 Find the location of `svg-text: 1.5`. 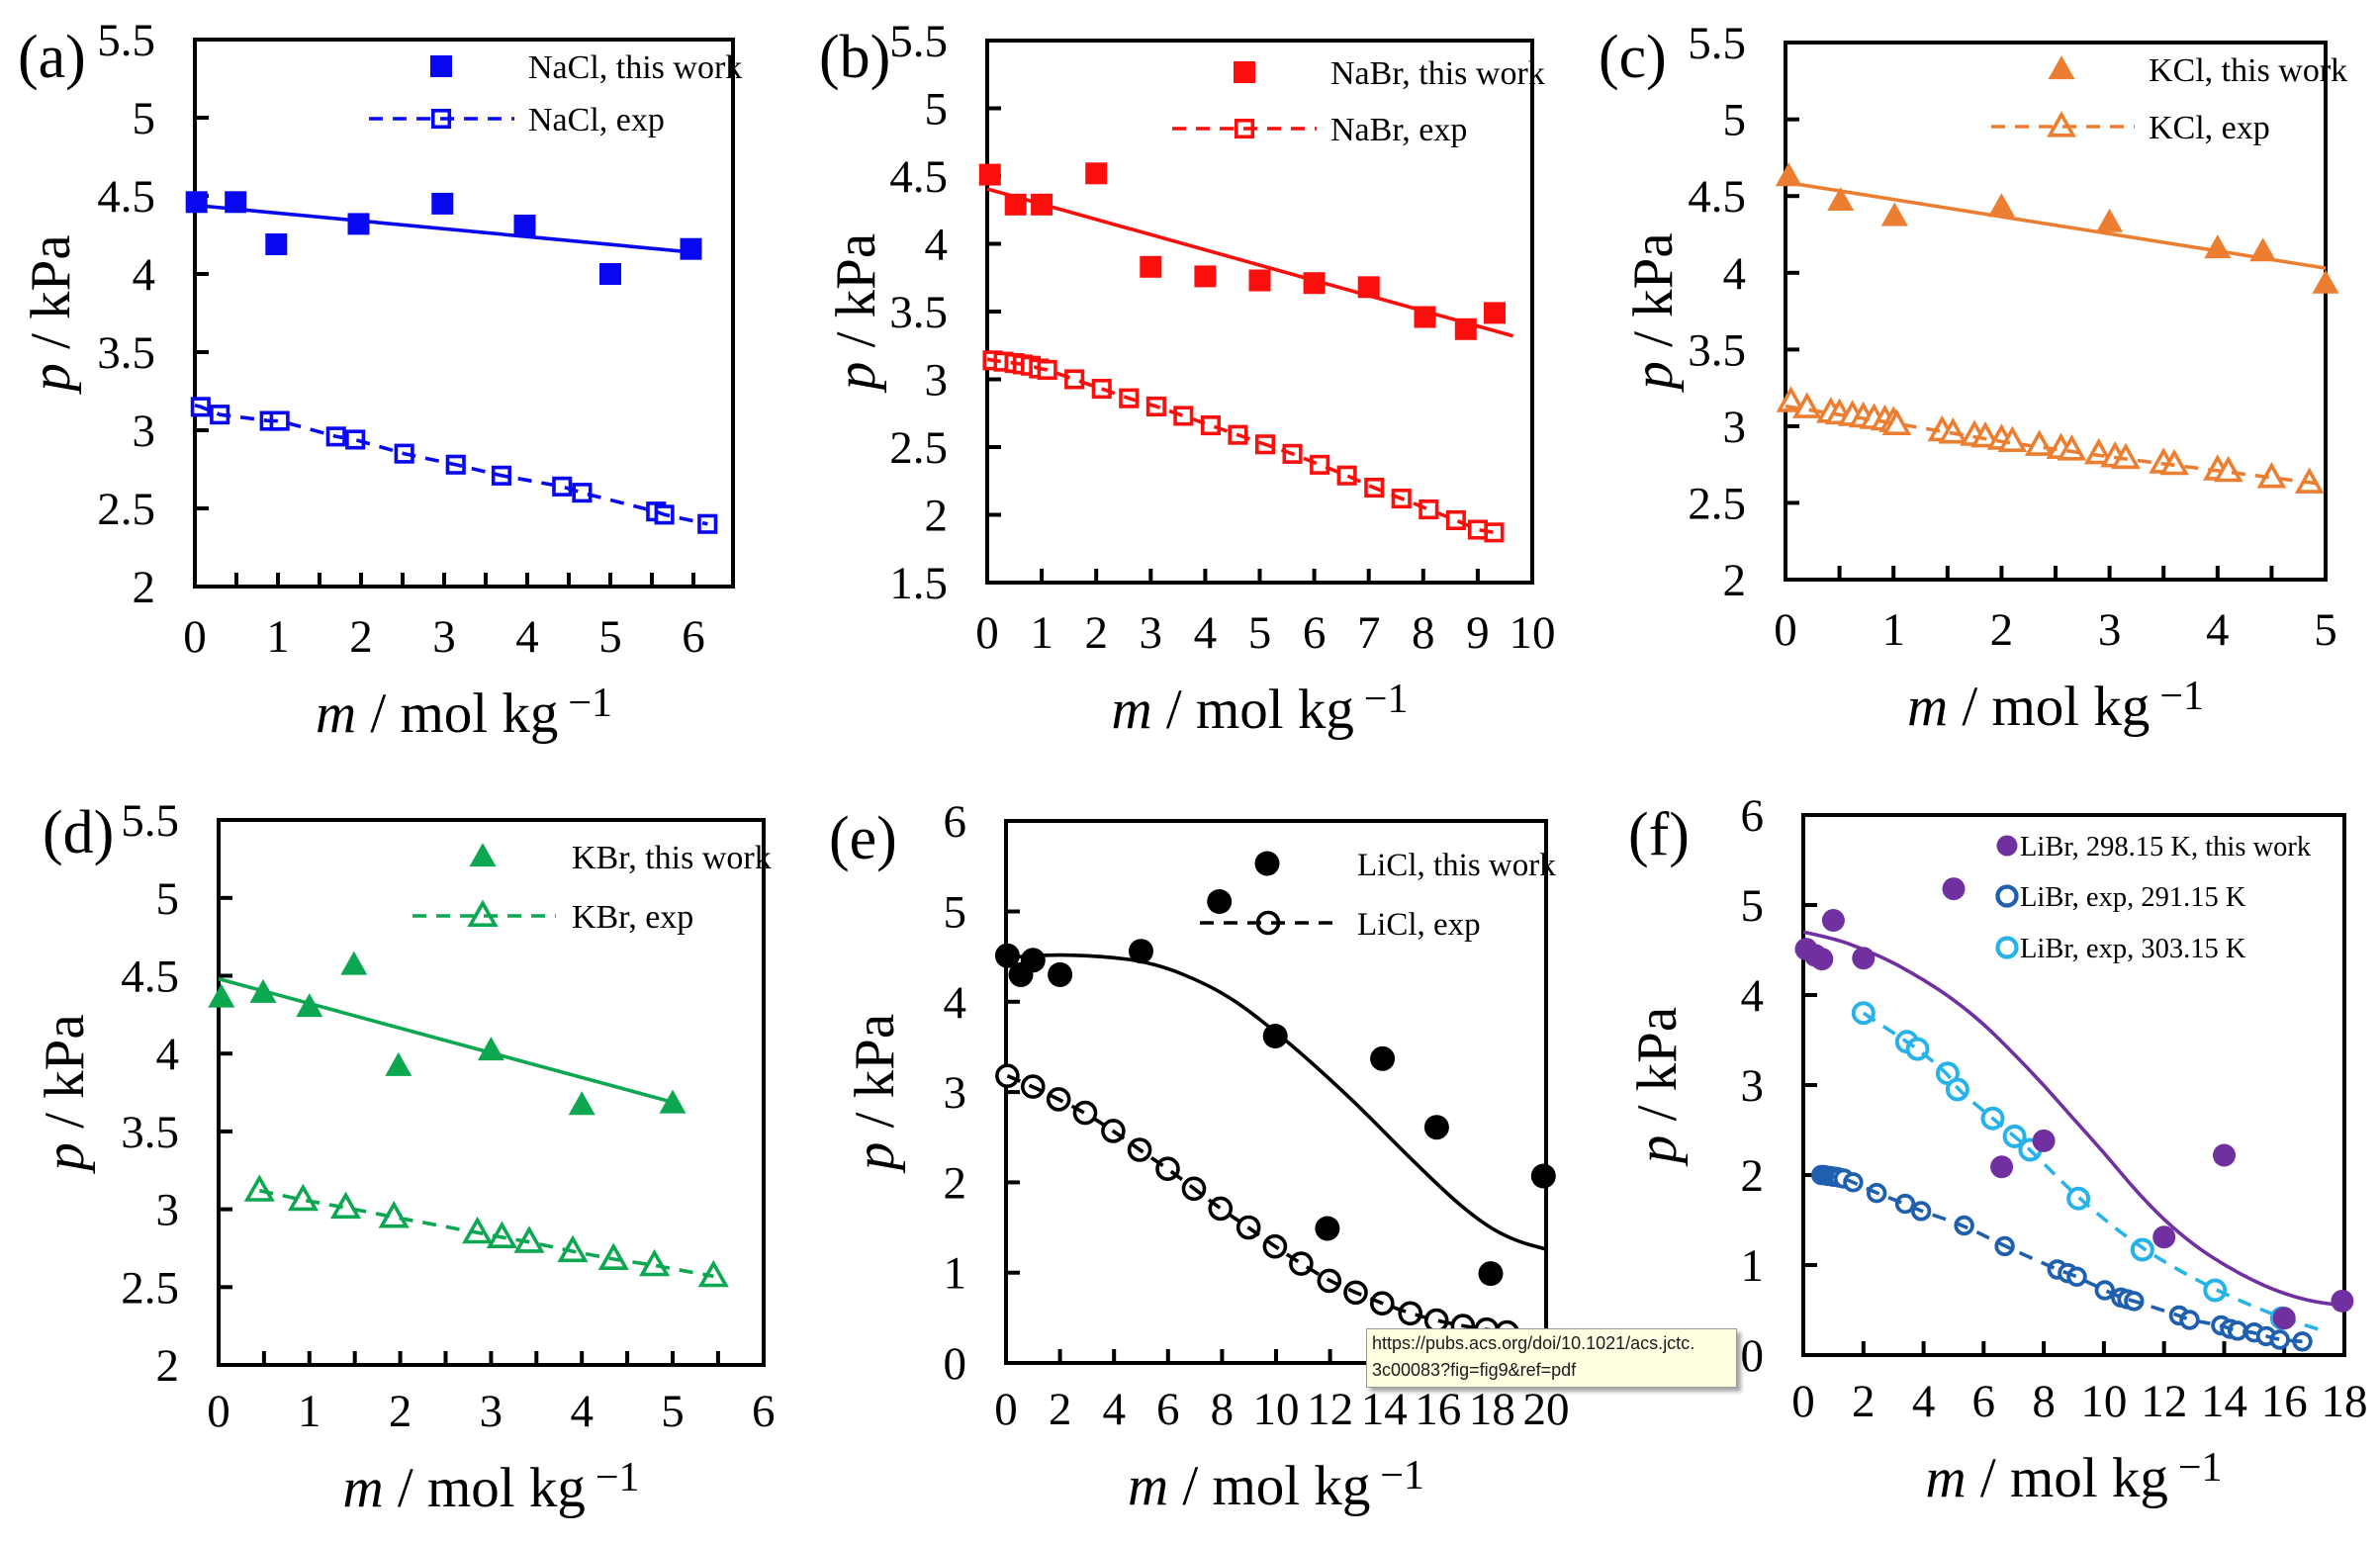

svg-text: 1.5 is located at coordinates (918, 583).